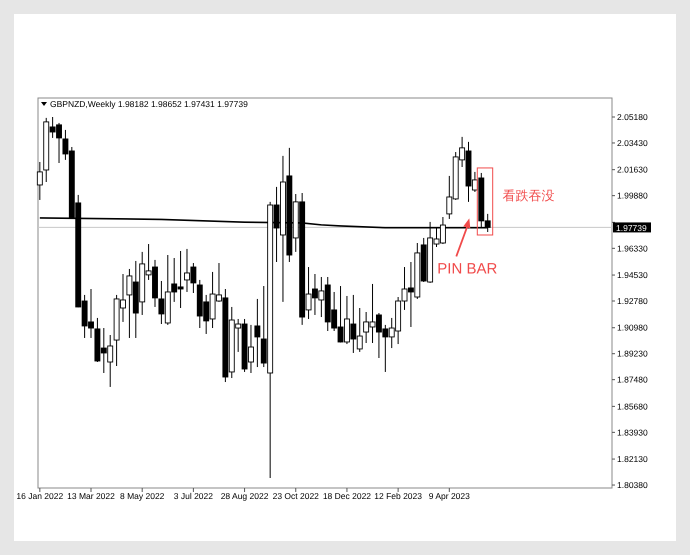 The width and height of the screenshot is (690, 555). Describe the element at coordinates (40, 496) in the screenshot. I see `x-tick-label: 16 Jan 2022` at that location.